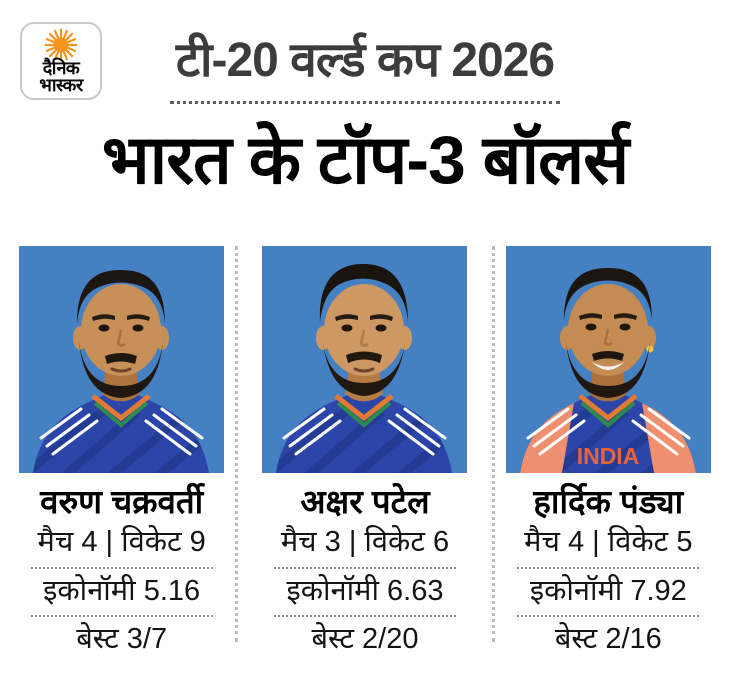 Image resolution: width=730 pixels, height=679 pixels. Describe the element at coordinates (608, 590) in the screenshot. I see `stat-economy: इकोनॉमी 7.92` at that location.